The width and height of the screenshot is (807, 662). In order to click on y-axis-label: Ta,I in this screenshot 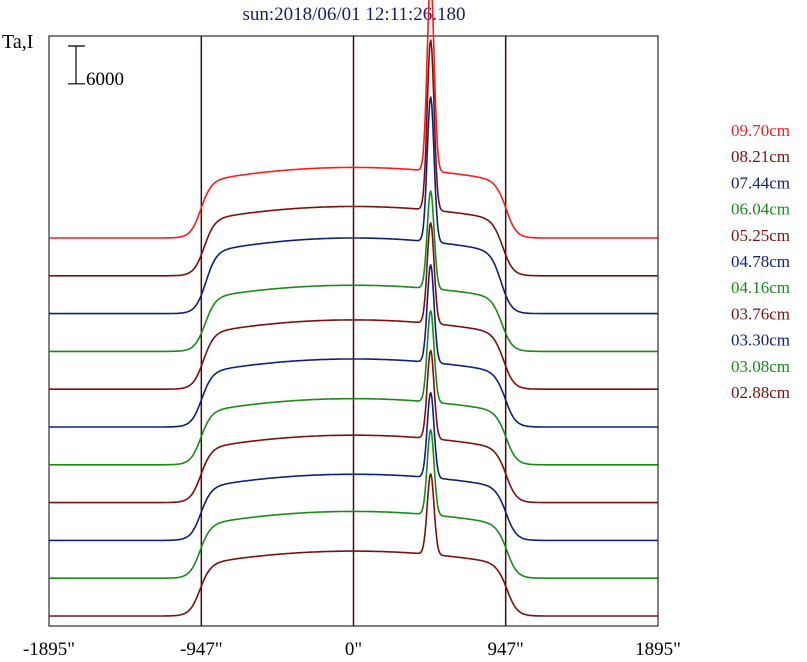, I will do `click(17, 42)`.